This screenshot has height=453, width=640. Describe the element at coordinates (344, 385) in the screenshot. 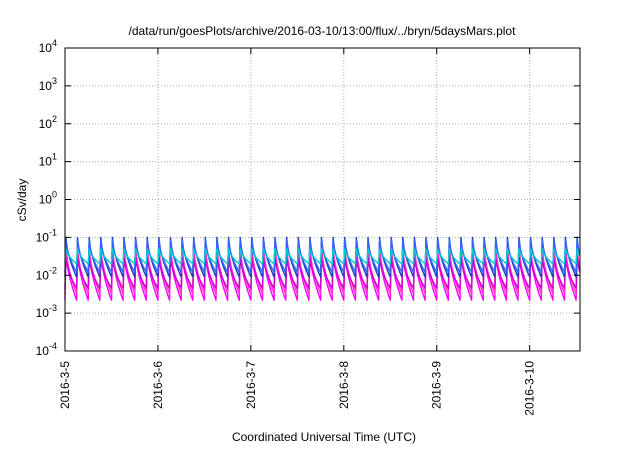

I see `x-tick-label: 2016-3-8` at that location.